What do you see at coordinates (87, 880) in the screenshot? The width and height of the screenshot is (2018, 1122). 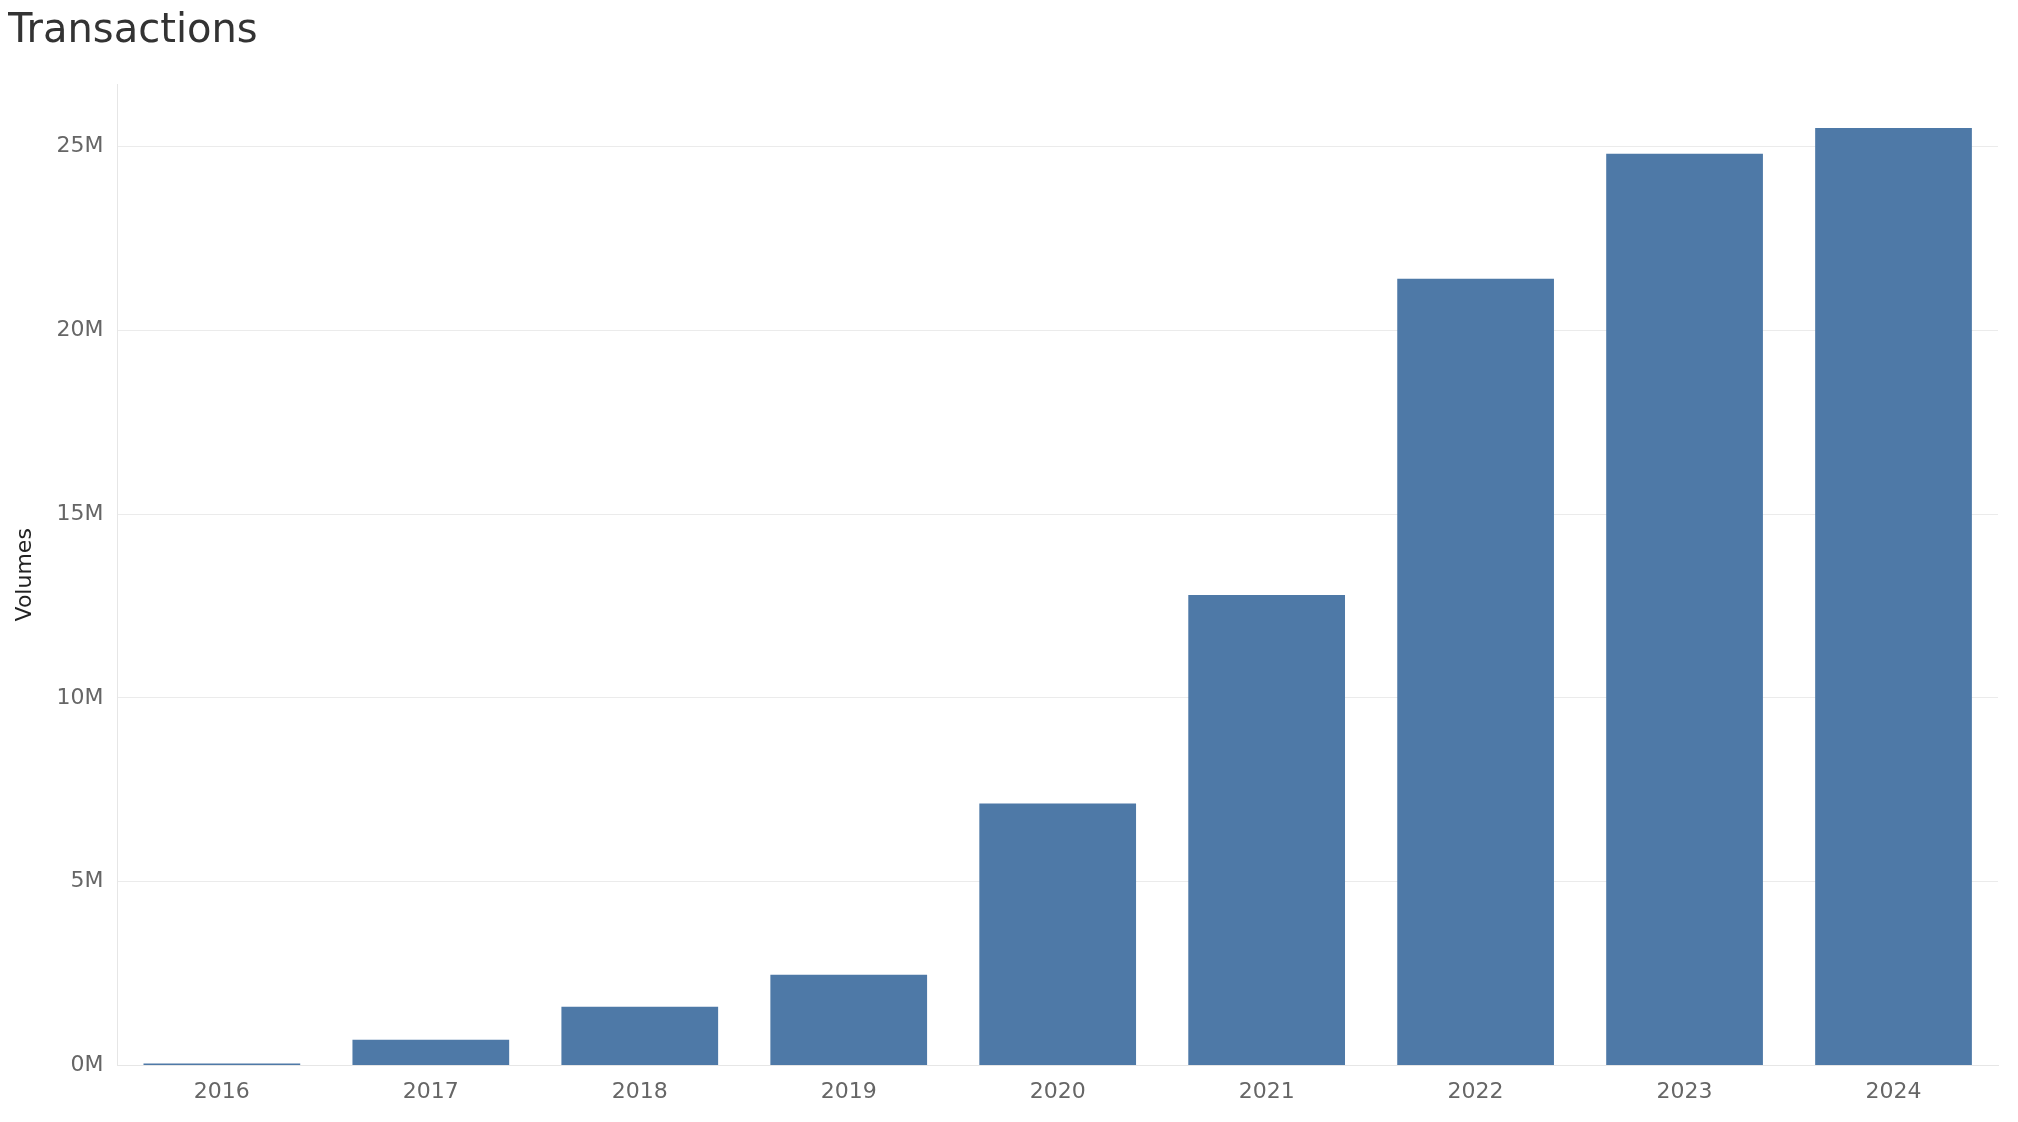 I see `y-tick-label: 5M` at bounding box center [87, 880].